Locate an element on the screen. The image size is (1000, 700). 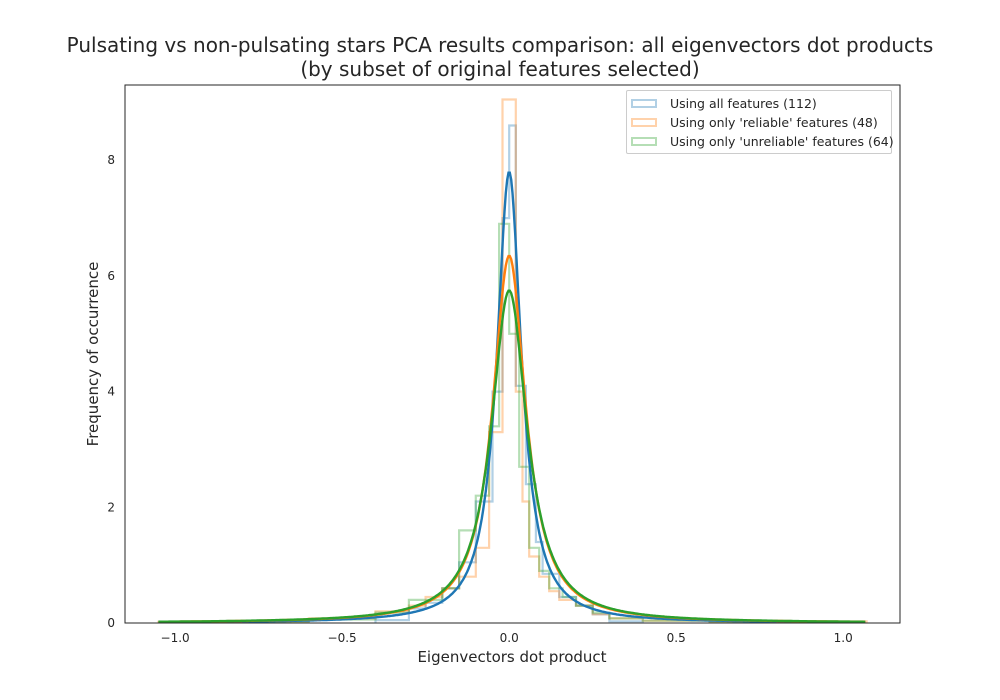
legend-item-reliable-features: Using only 'reliable' features (48) is located at coordinates (754, 122).